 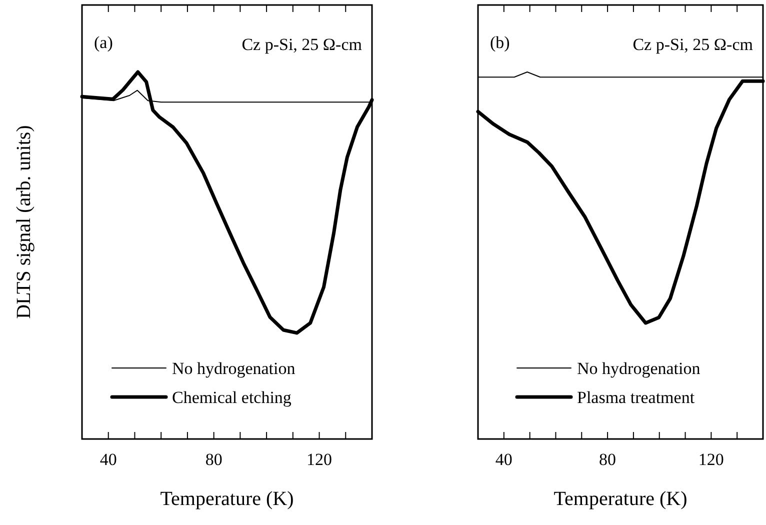 I want to click on legend-label: Chemical etching, so click(x=232, y=397).